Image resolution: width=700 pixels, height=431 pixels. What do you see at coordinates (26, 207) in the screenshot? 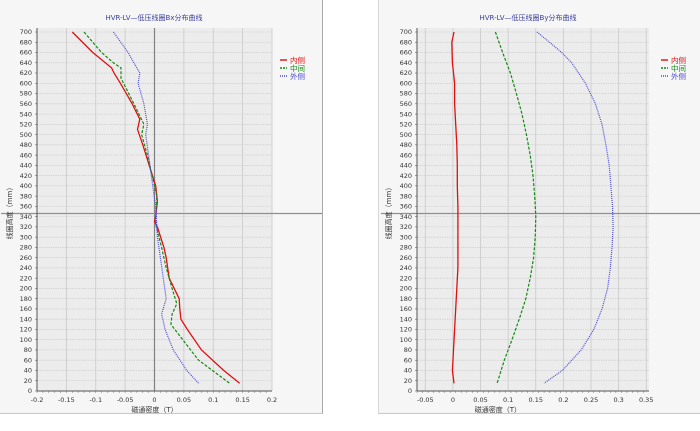
I see `y-tick-label: 360` at bounding box center [26, 207].